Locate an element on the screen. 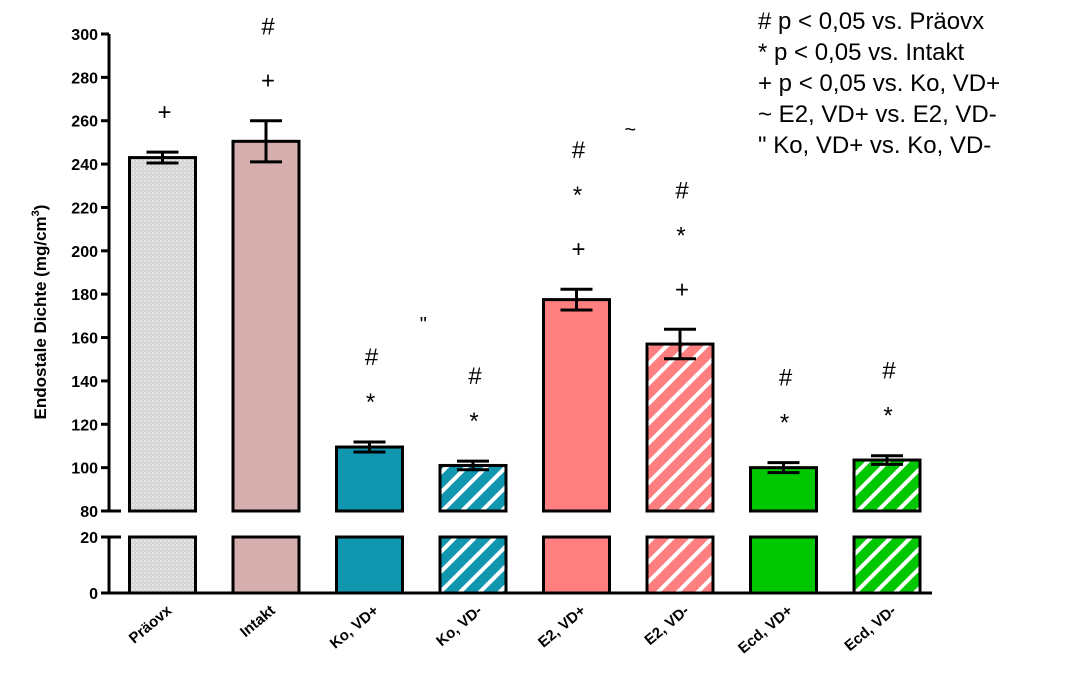  legend-item: " Ko, VD+ vs. Ko, VD- is located at coordinates (874, 145).